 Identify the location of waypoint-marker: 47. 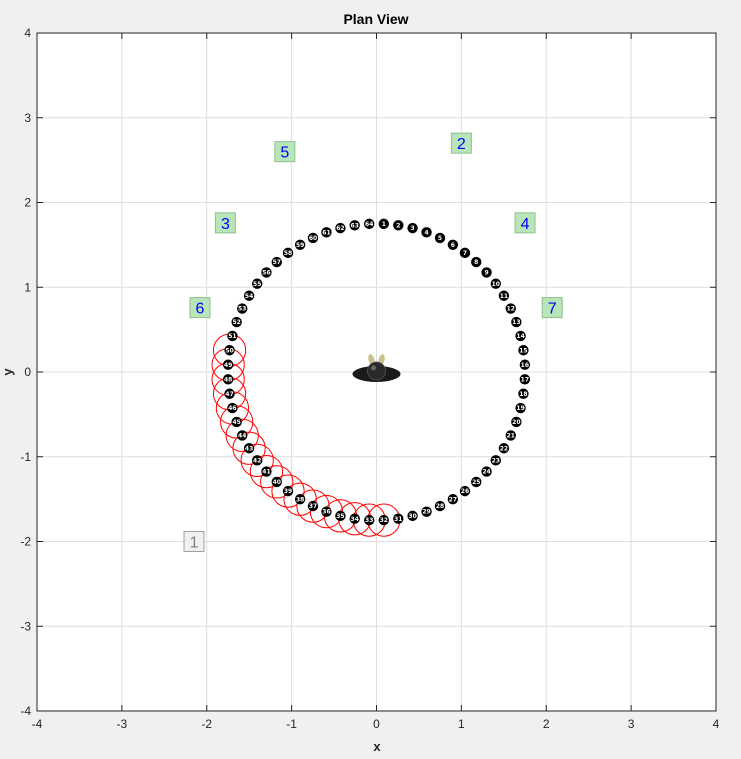
(229, 393).